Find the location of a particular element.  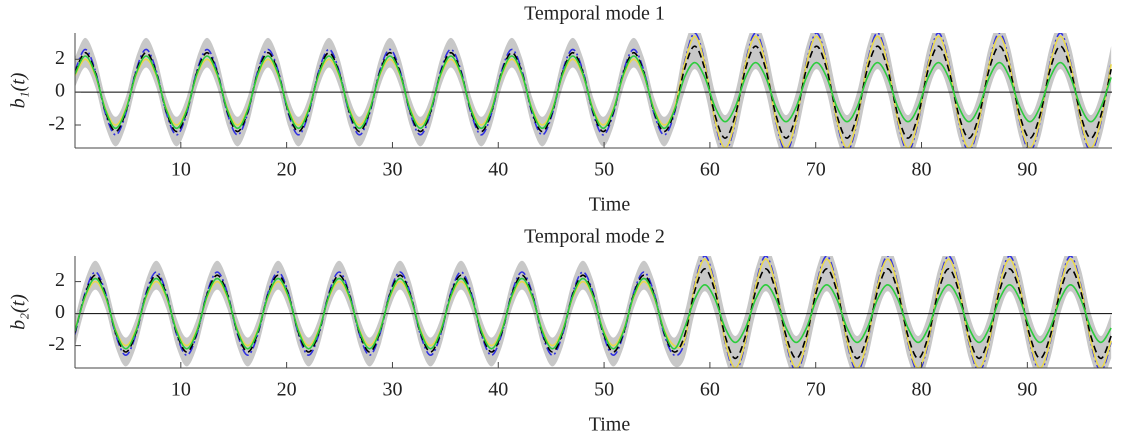

y-axis-label: b₁(t) is located at coordinates (19, 90).